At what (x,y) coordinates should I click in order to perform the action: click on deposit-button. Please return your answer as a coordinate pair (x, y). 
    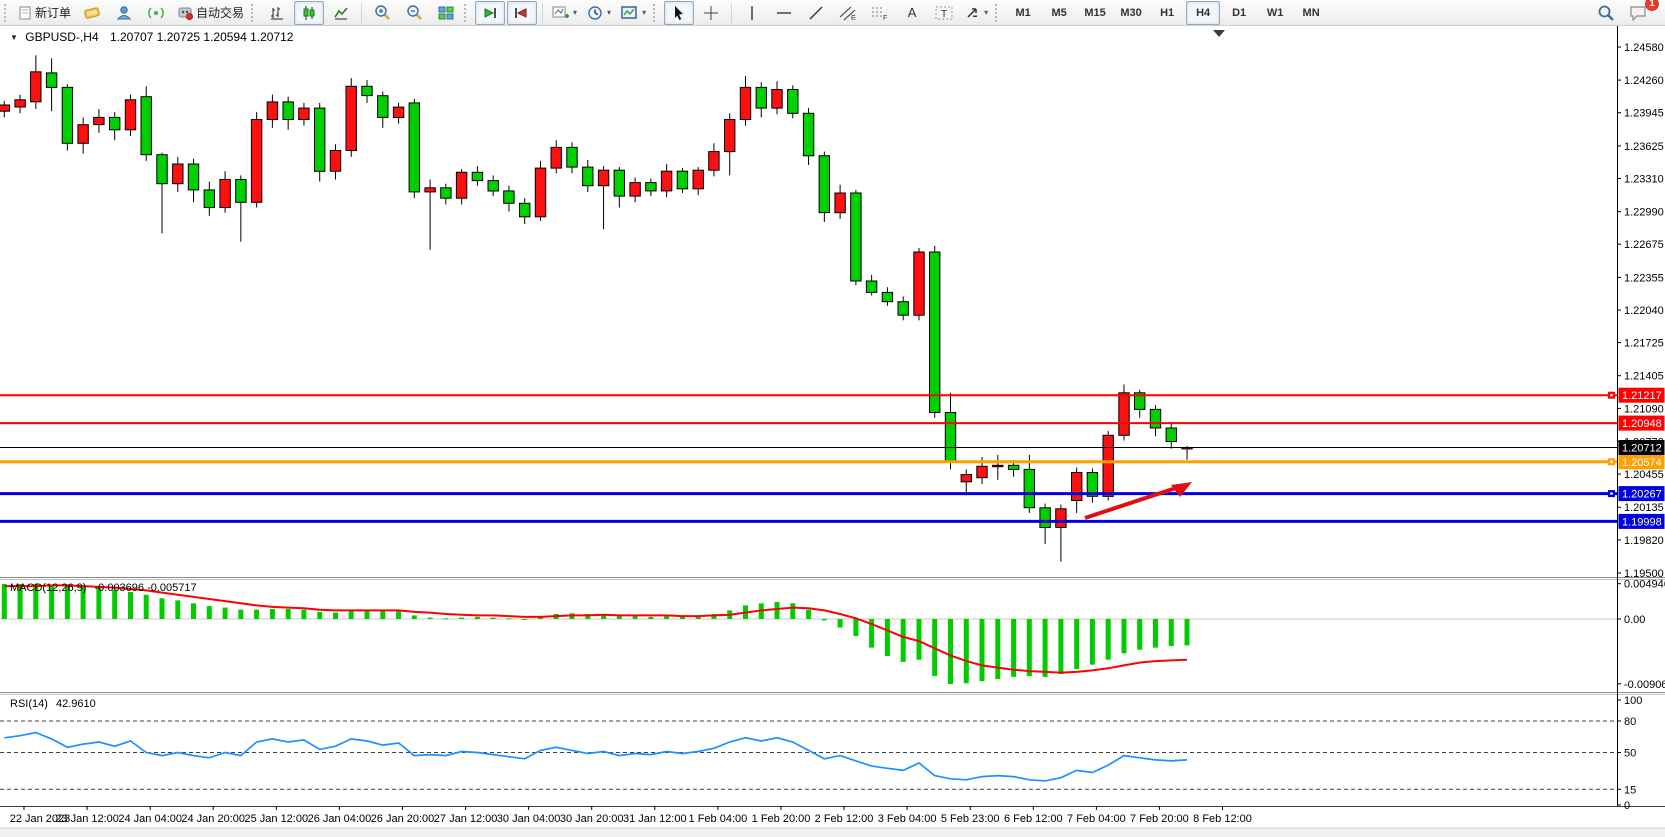
    Looking at the image, I should click on (92, 13).